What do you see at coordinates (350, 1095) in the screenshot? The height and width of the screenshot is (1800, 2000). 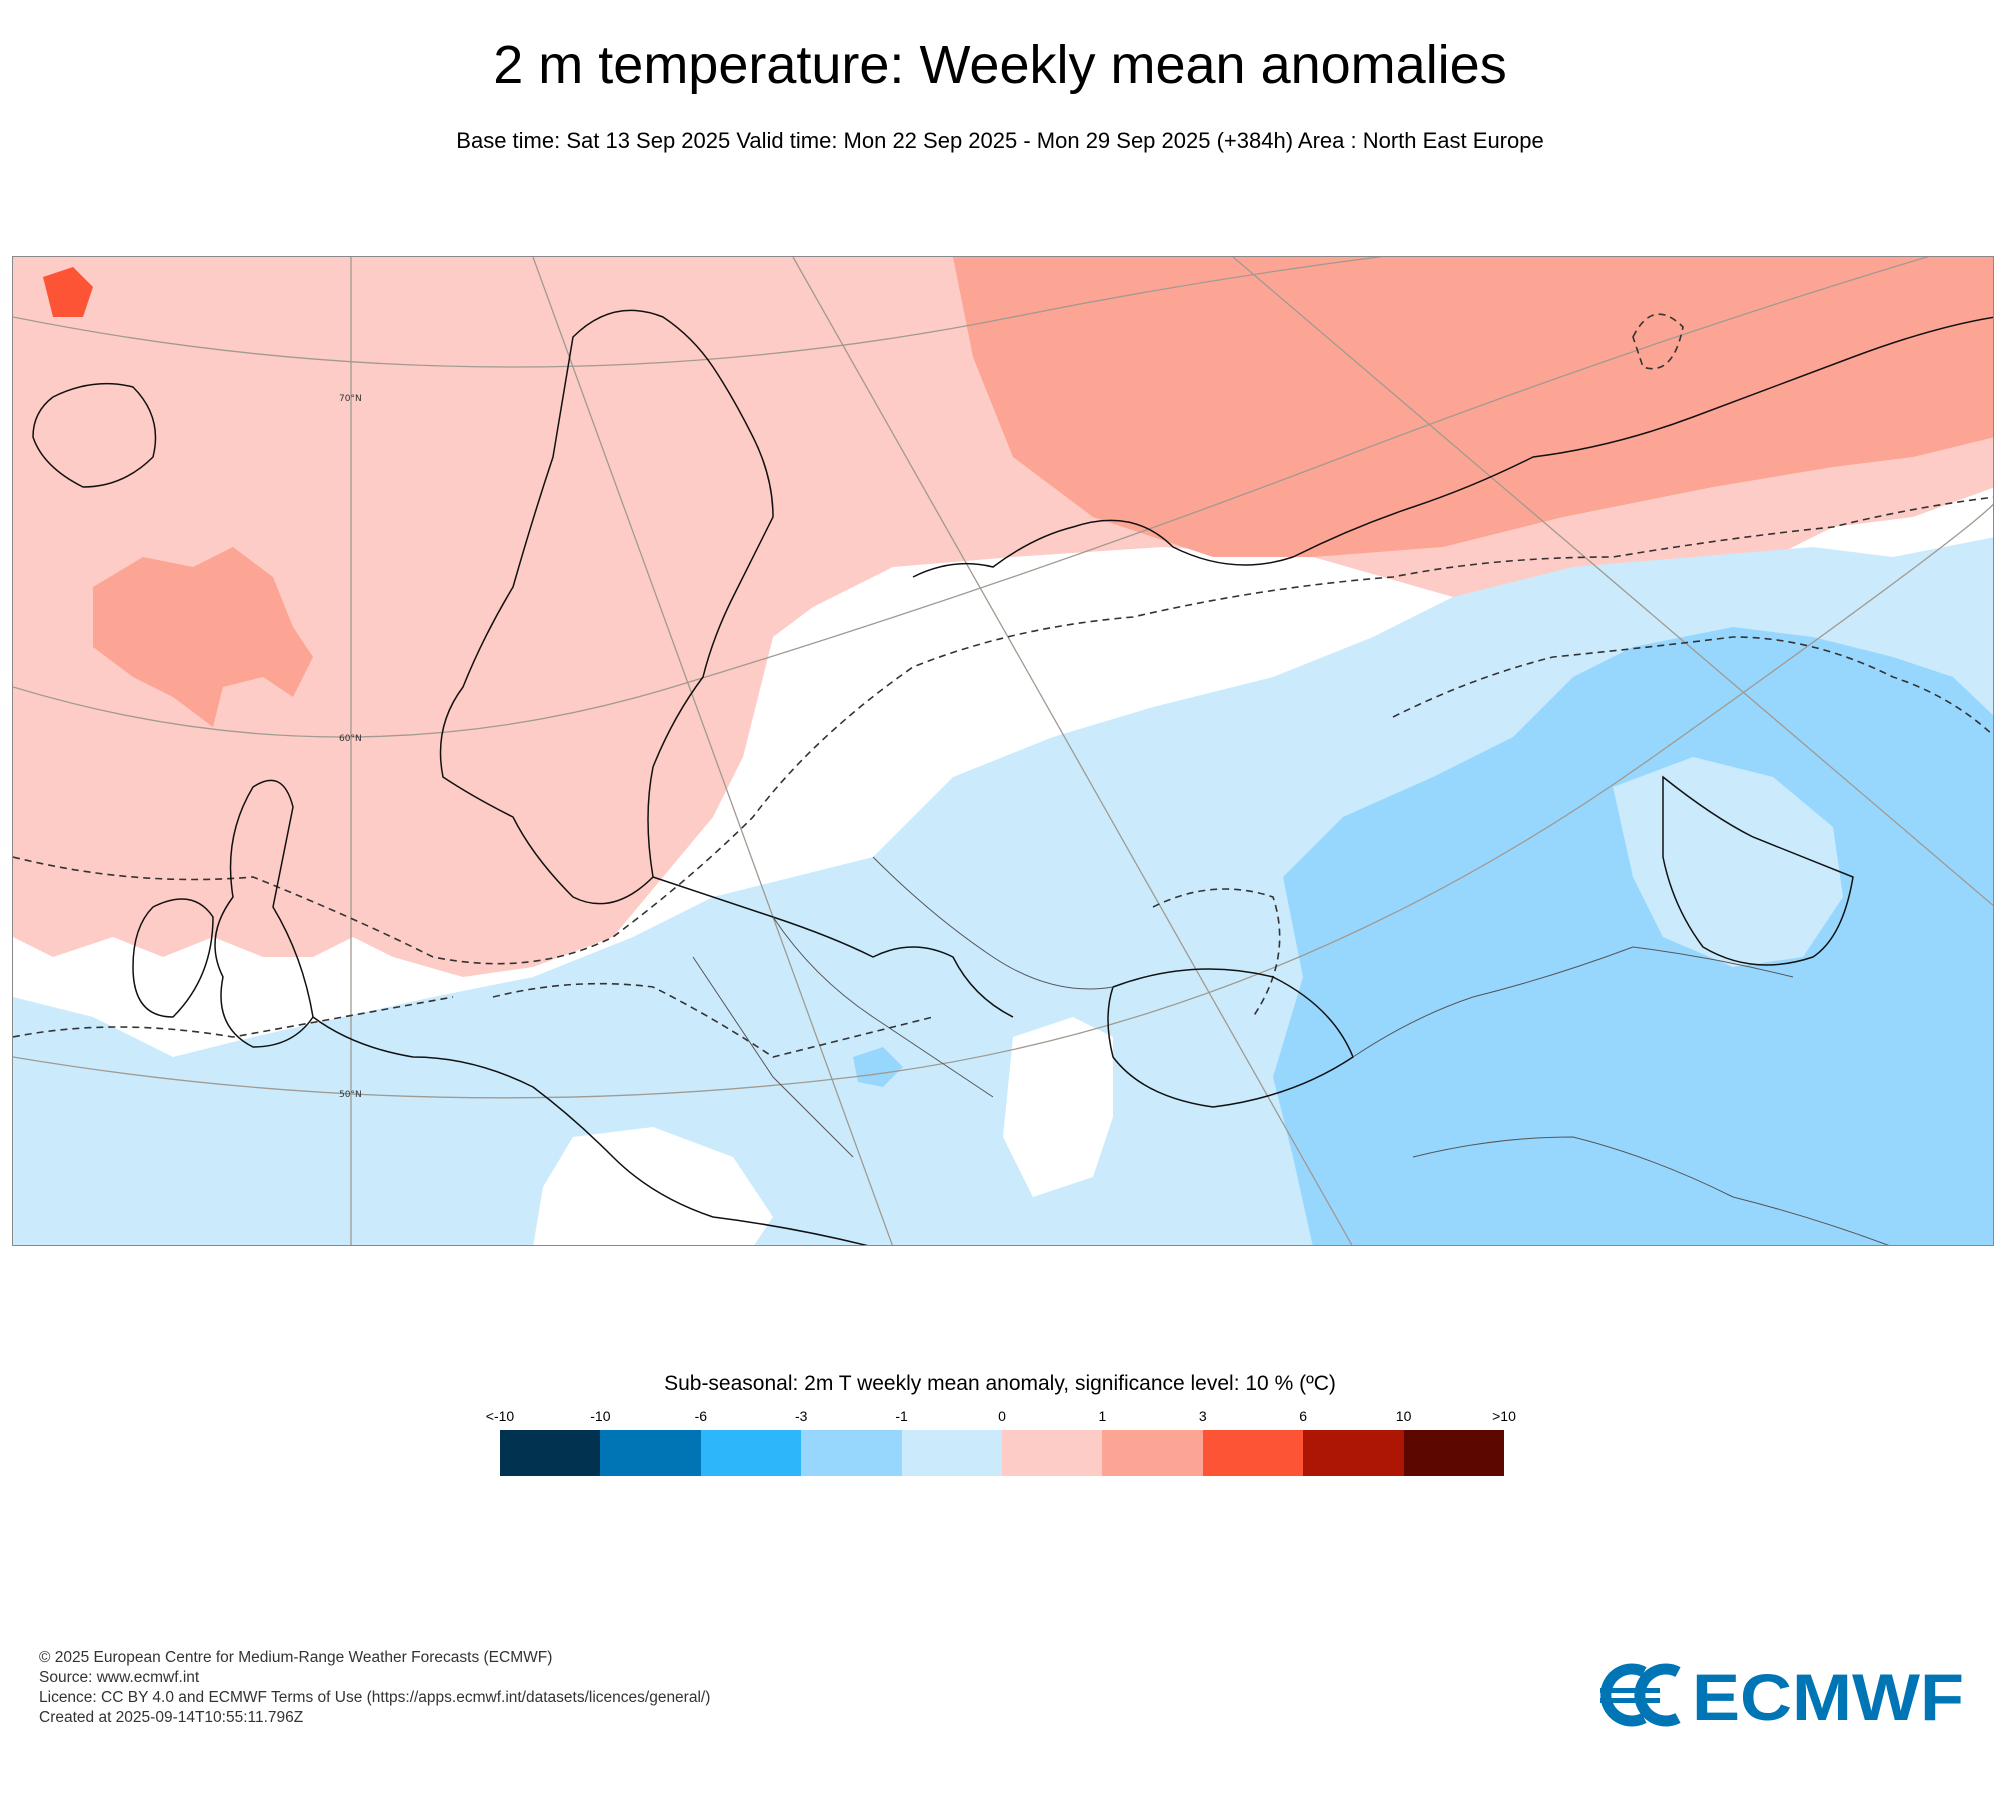 I see `lat-label-50: 50°N` at bounding box center [350, 1095].